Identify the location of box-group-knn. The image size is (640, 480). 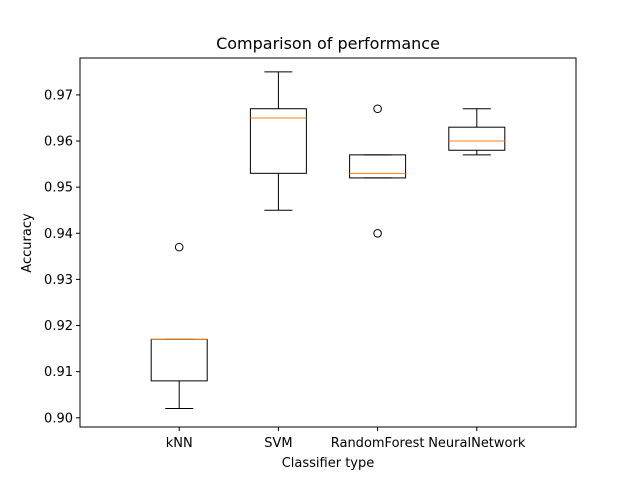
(179, 326).